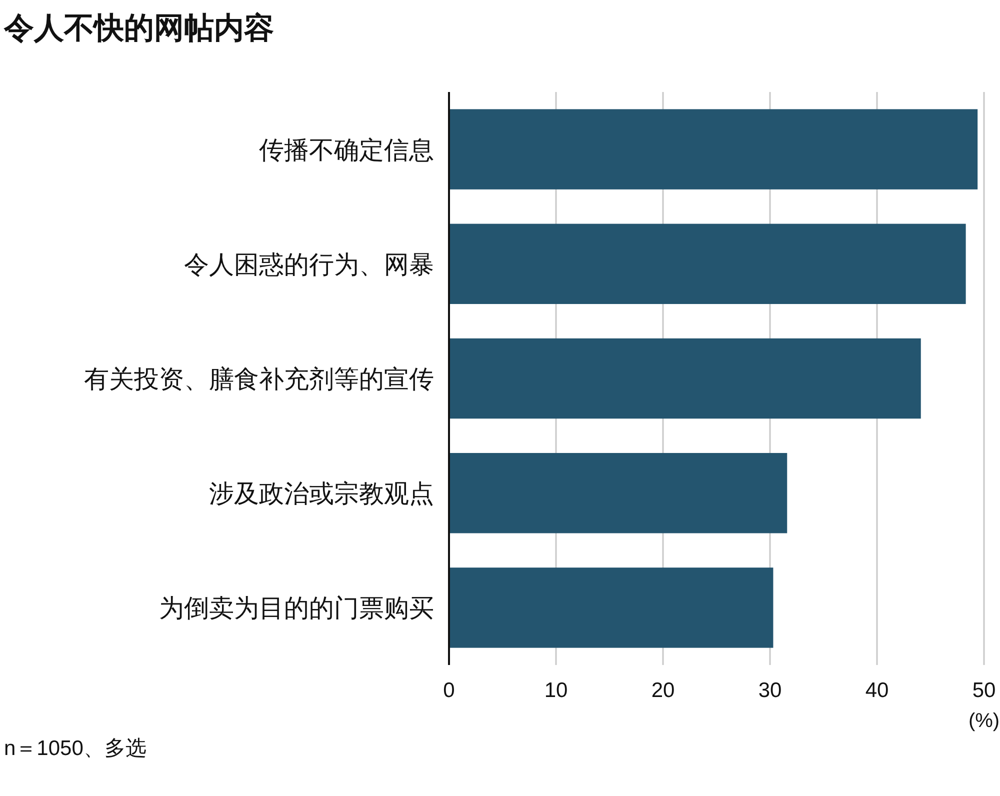 The height and width of the screenshot is (796, 1000). I want to click on x-tick-label: 10, so click(556, 690).